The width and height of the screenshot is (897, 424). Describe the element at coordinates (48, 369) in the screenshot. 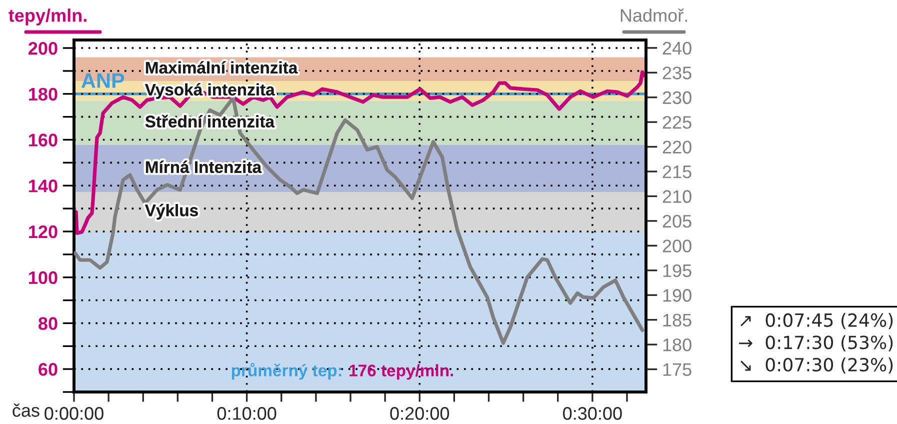

I see `y-tick-label: 60` at that location.